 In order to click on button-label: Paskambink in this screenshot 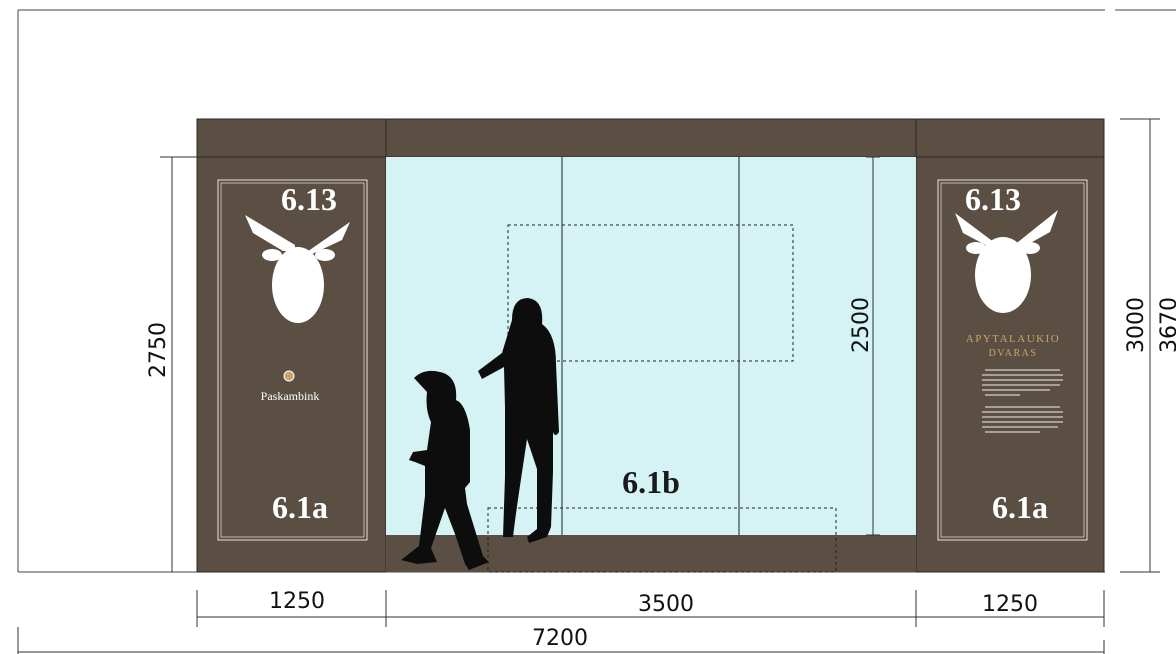, I will do `click(290, 396)`.